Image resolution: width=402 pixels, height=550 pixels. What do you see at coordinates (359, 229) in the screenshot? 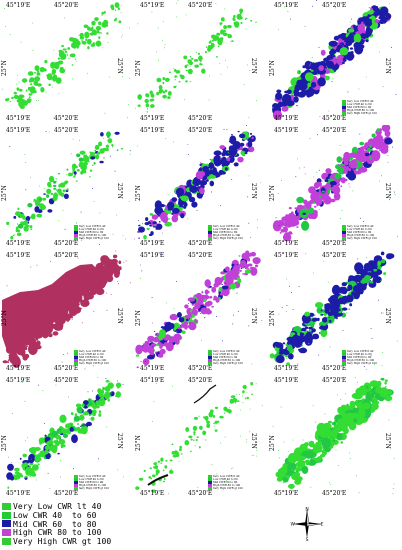
I see `mini-legend-label: Low CWR 40 to 60` at bounding box center [359, 229].